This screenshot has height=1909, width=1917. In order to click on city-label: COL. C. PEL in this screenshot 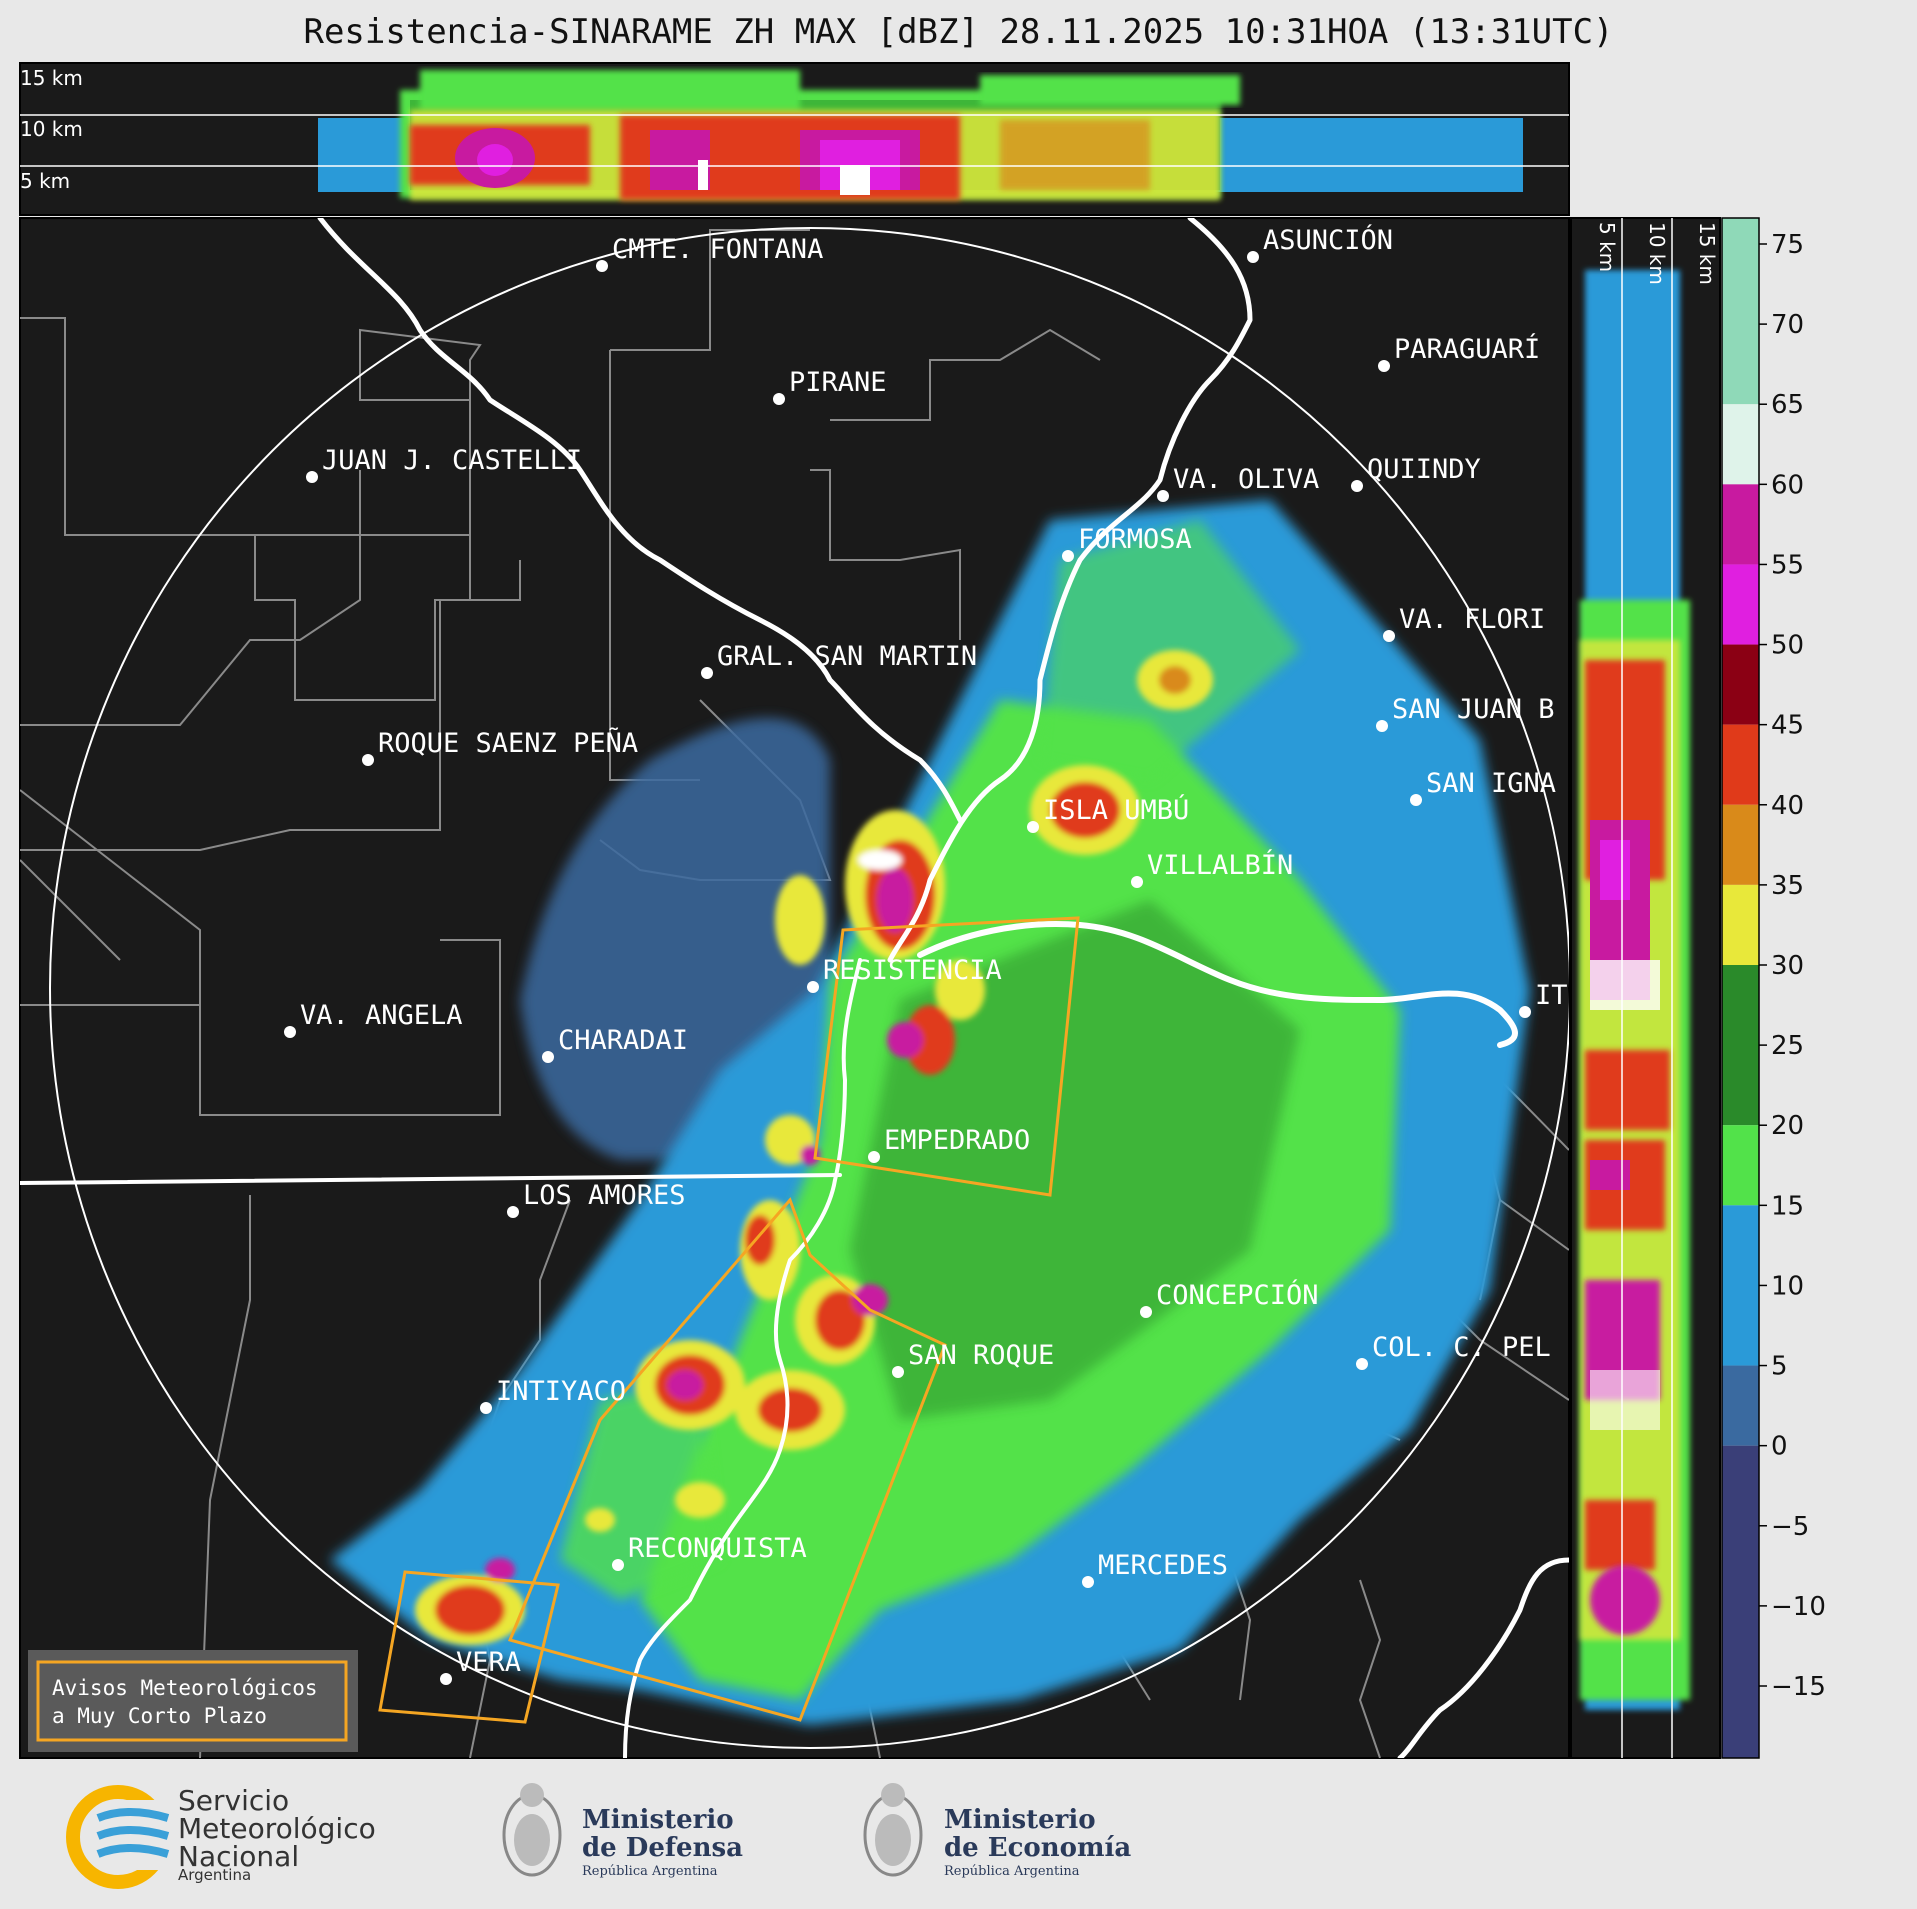, I will do `click(1461, 1347)`.